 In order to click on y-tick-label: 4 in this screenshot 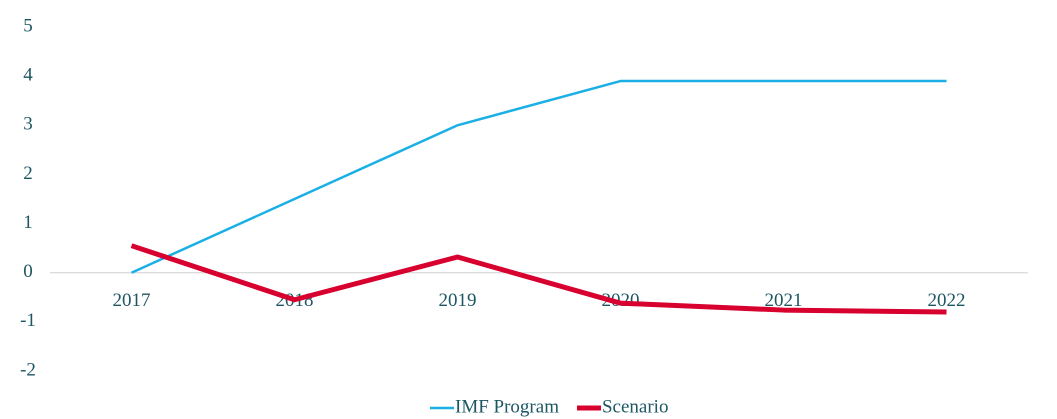, I will do `click(28, 75)`.